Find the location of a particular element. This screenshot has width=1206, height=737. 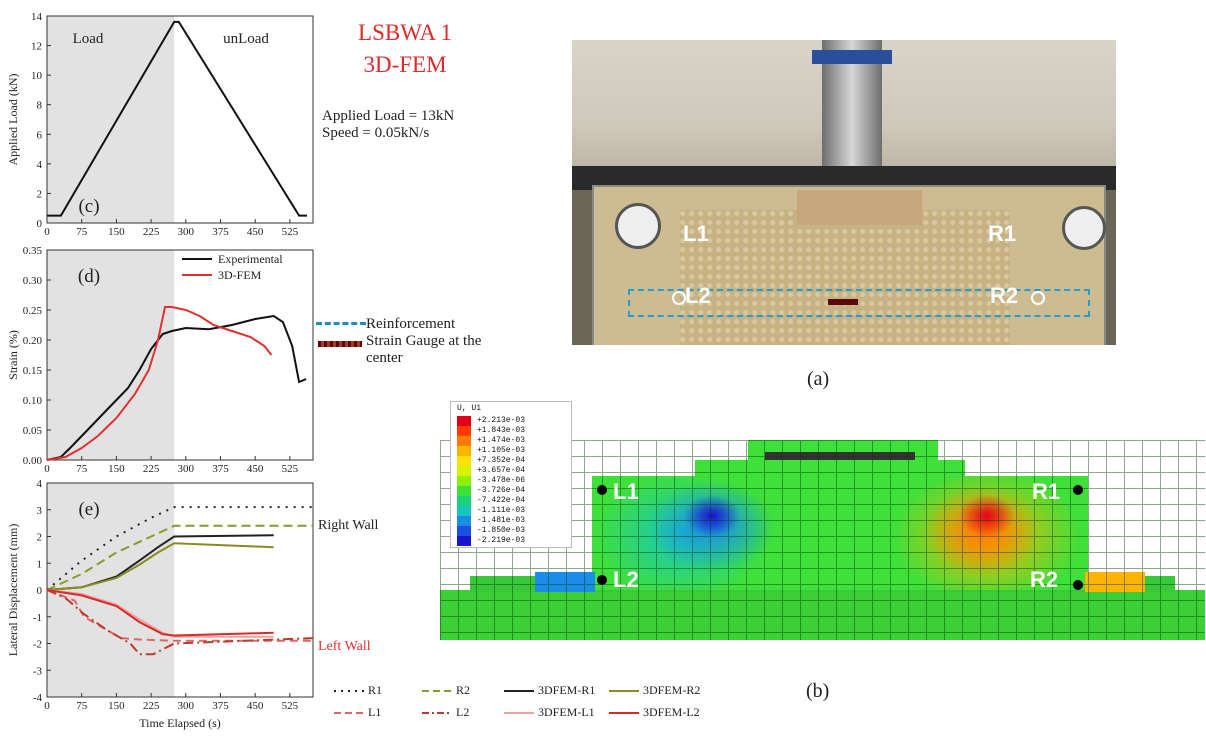

photo-label-r2: R2 is located at coordinates (1004, 295).